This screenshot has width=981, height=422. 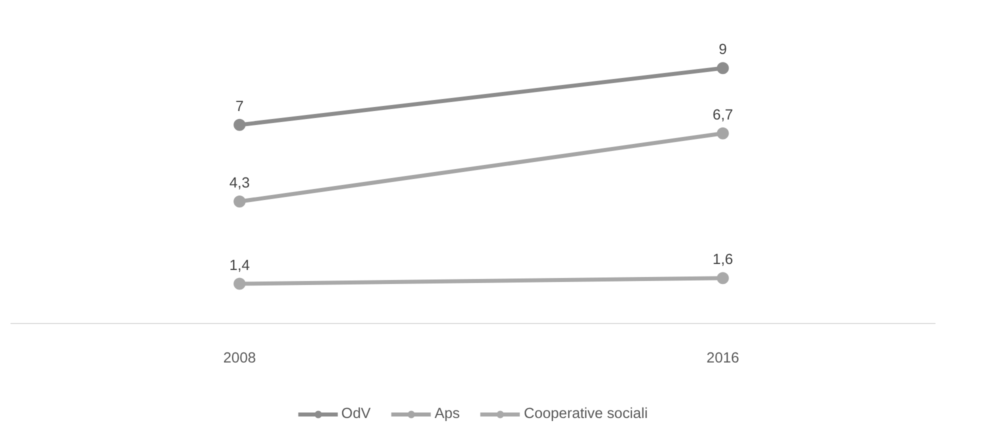 What do you see at coordinates (239, 183) in the screenshot?
I see `data-label: 4,3` at bounding box center [239, 183].